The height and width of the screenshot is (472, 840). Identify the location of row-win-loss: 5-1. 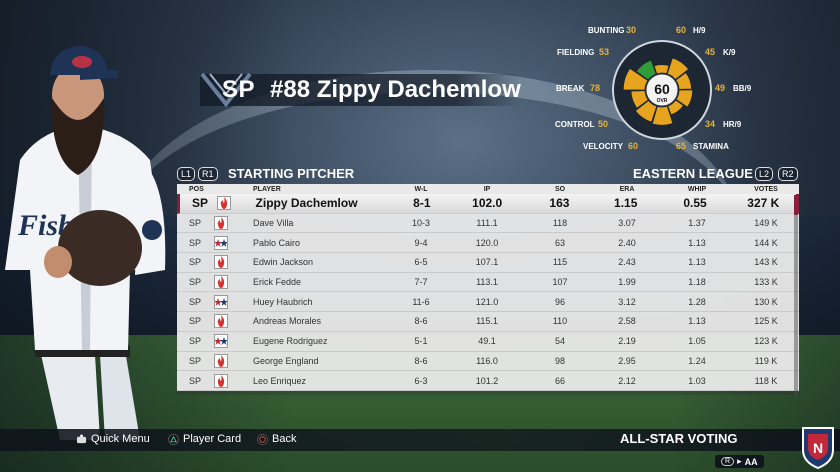
(421, 341).